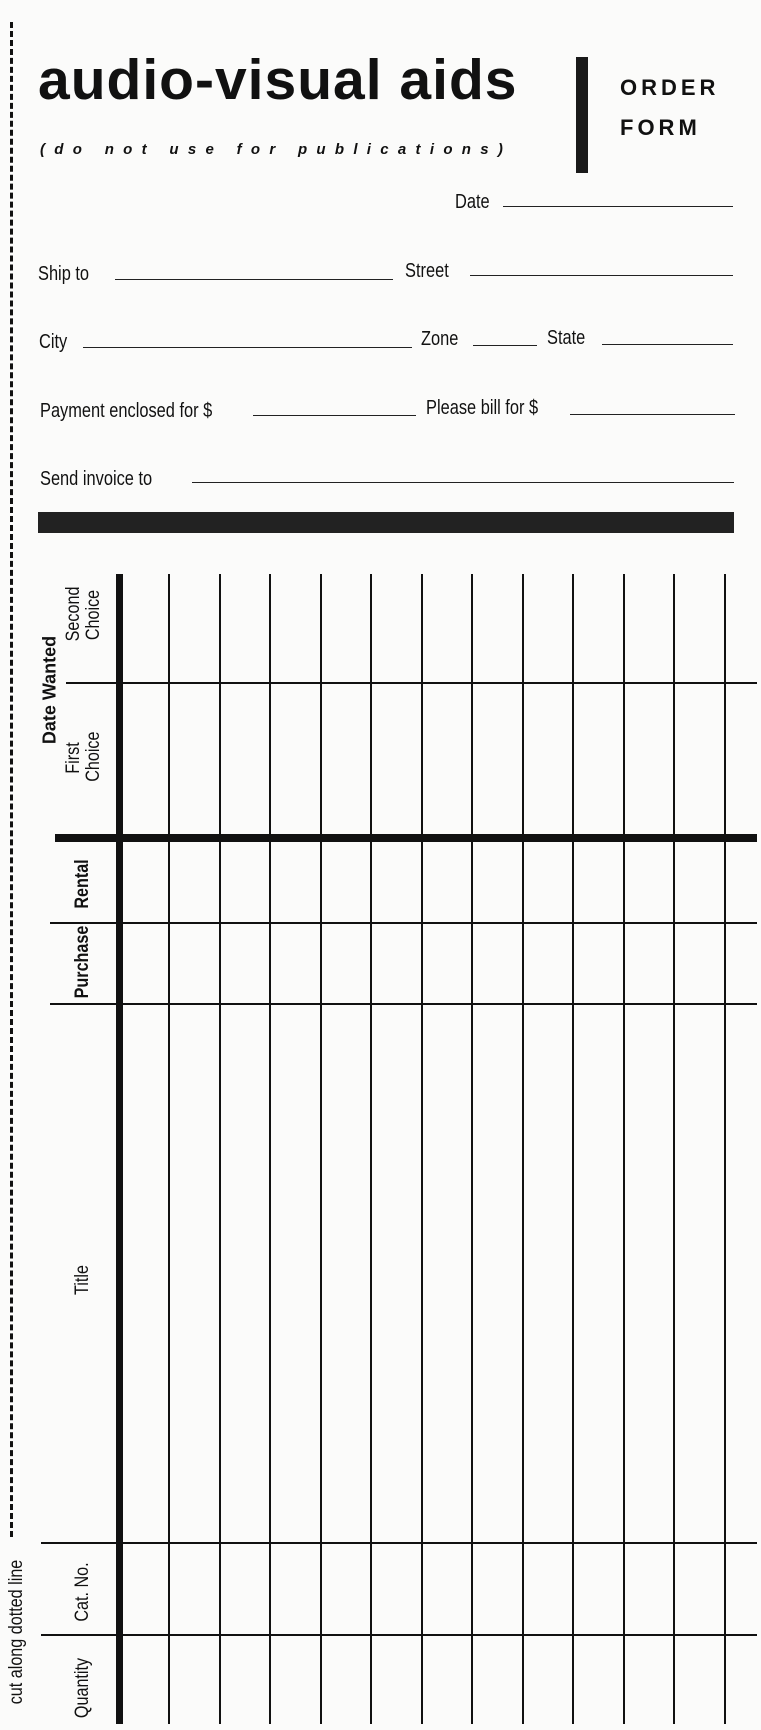 Image resolution: width=761 pixels, height=1730 pixels. I want to click on title-label: Title, so click(83, 1280).